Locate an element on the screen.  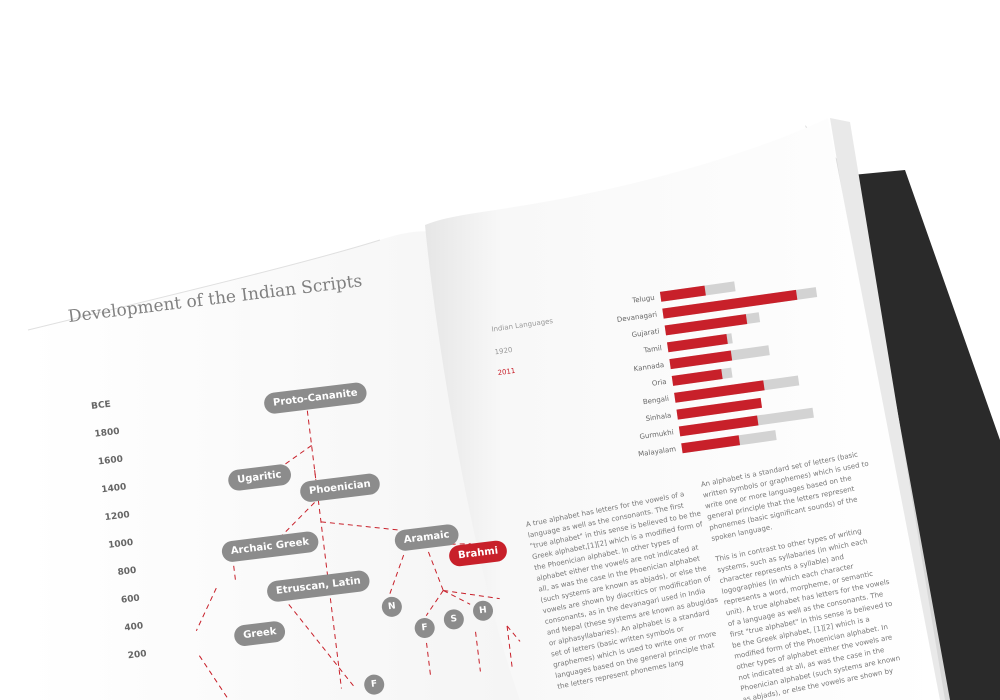
category-label-telugu: Telugu is located at coordinates (643, 299).